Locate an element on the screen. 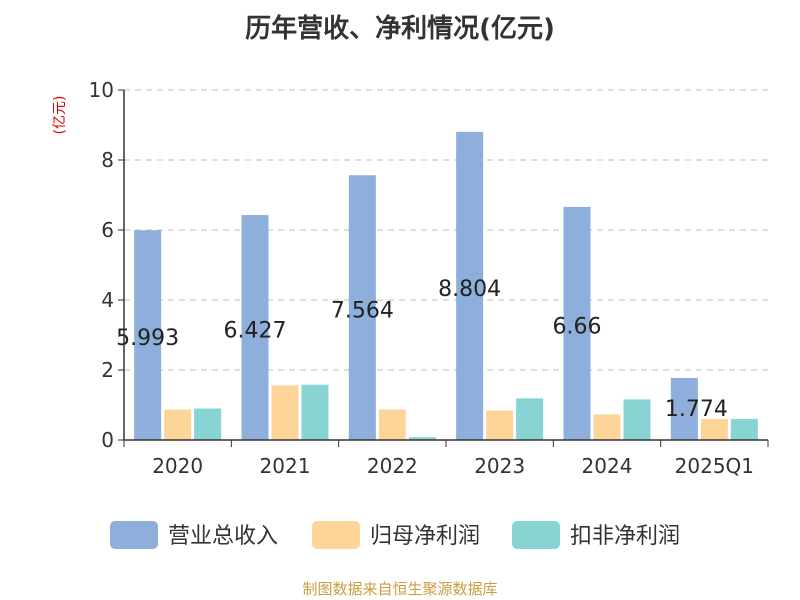  data-label: 7.564 is located at coordinates (362, 311).